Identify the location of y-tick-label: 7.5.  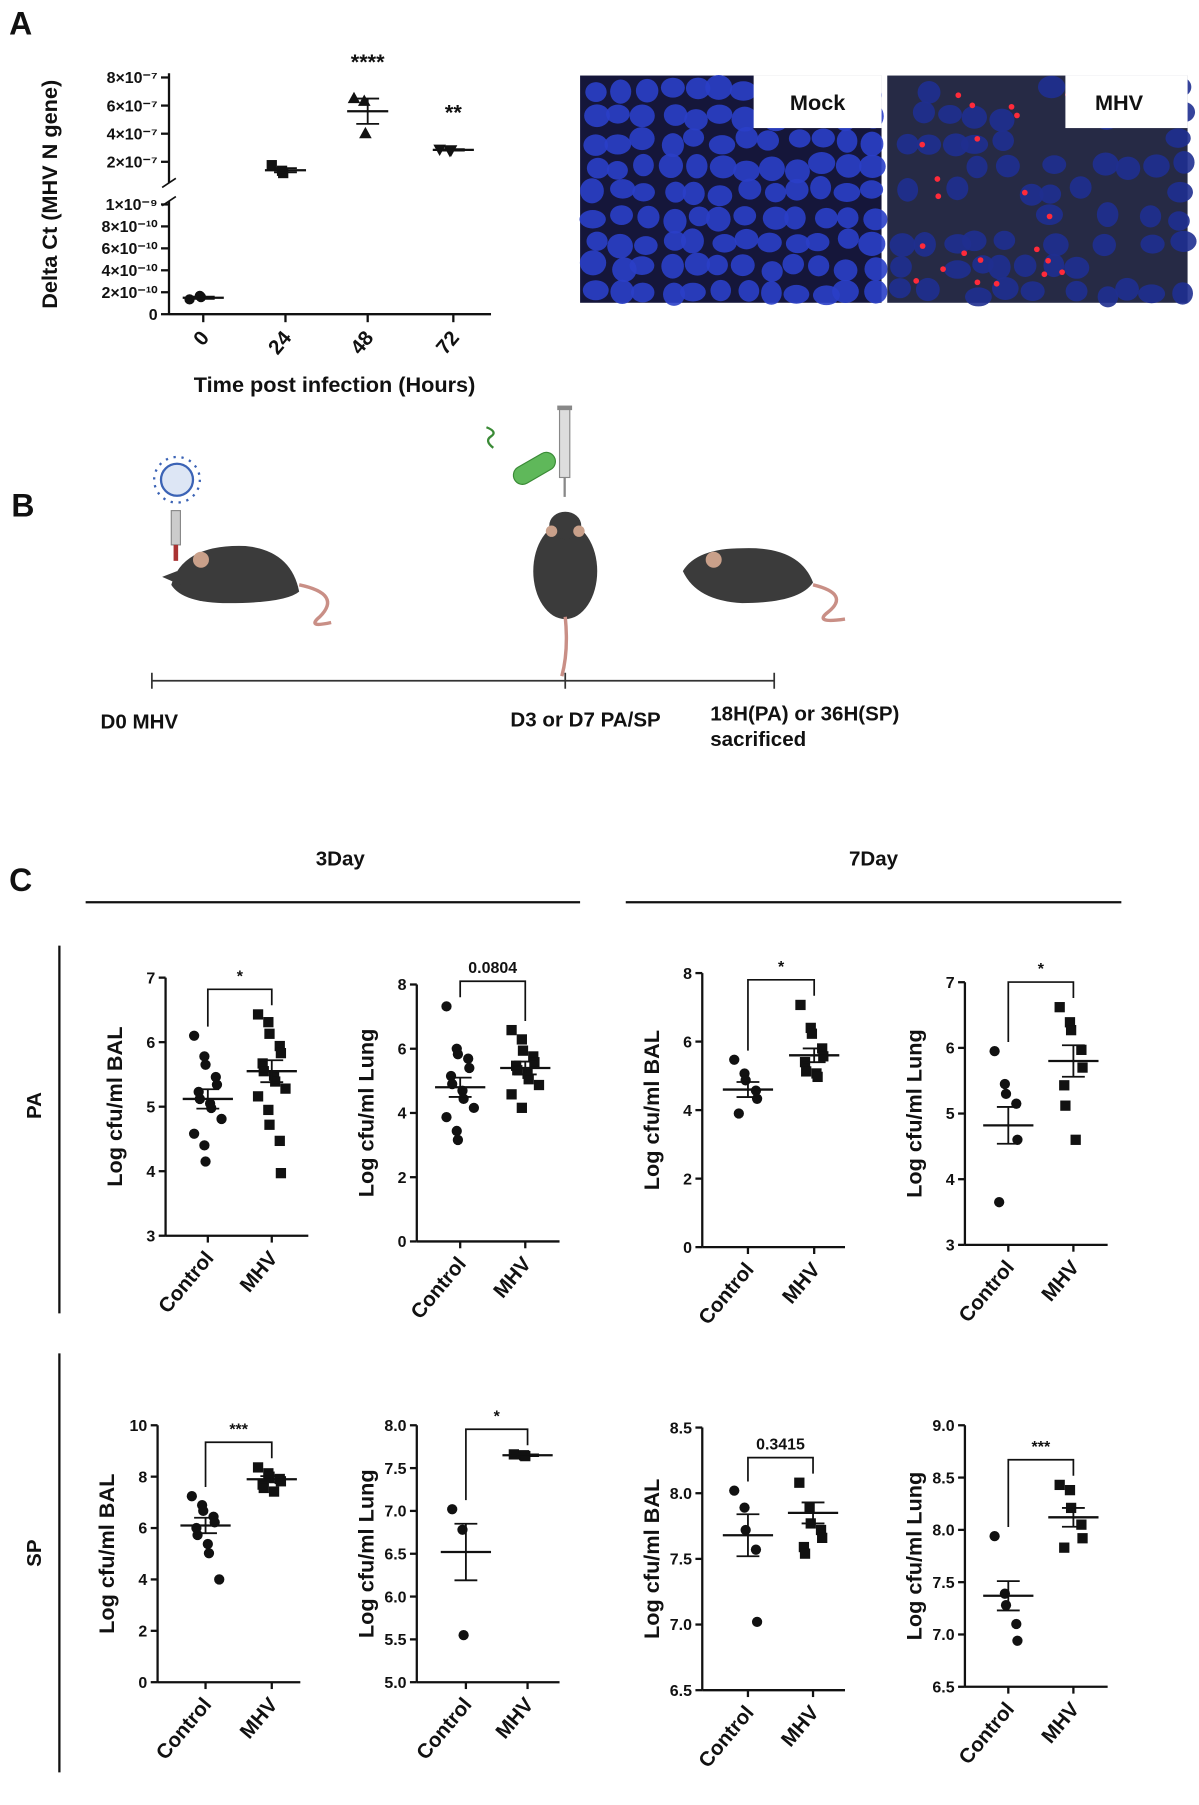
(395, 1469).